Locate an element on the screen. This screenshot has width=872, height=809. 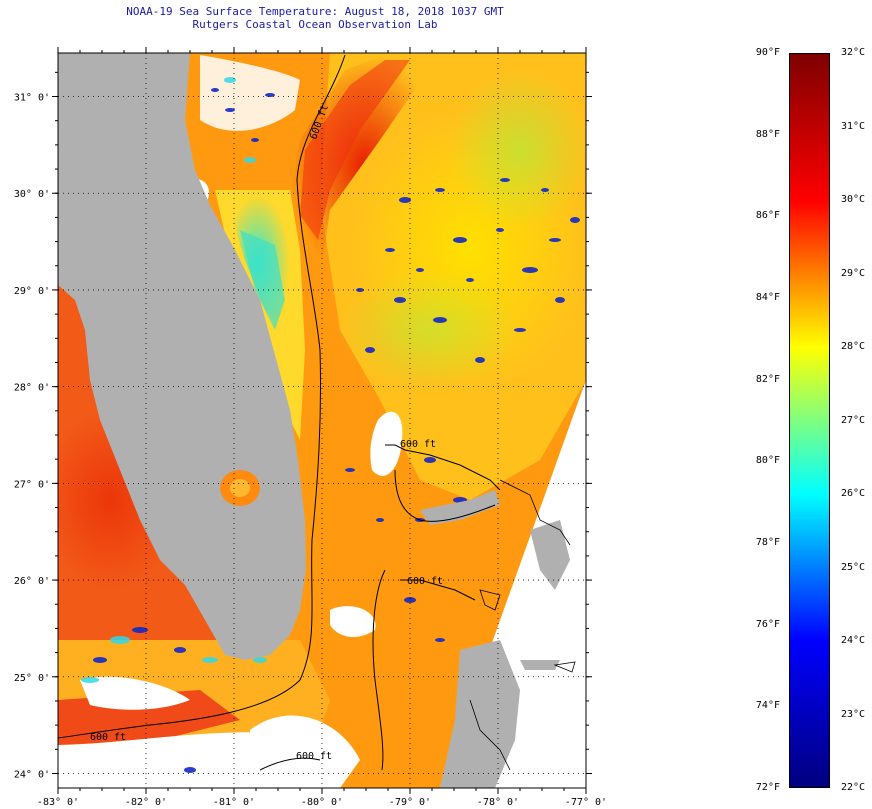
colorbar-c-label: 28°C is located at coordinates (853, 346).